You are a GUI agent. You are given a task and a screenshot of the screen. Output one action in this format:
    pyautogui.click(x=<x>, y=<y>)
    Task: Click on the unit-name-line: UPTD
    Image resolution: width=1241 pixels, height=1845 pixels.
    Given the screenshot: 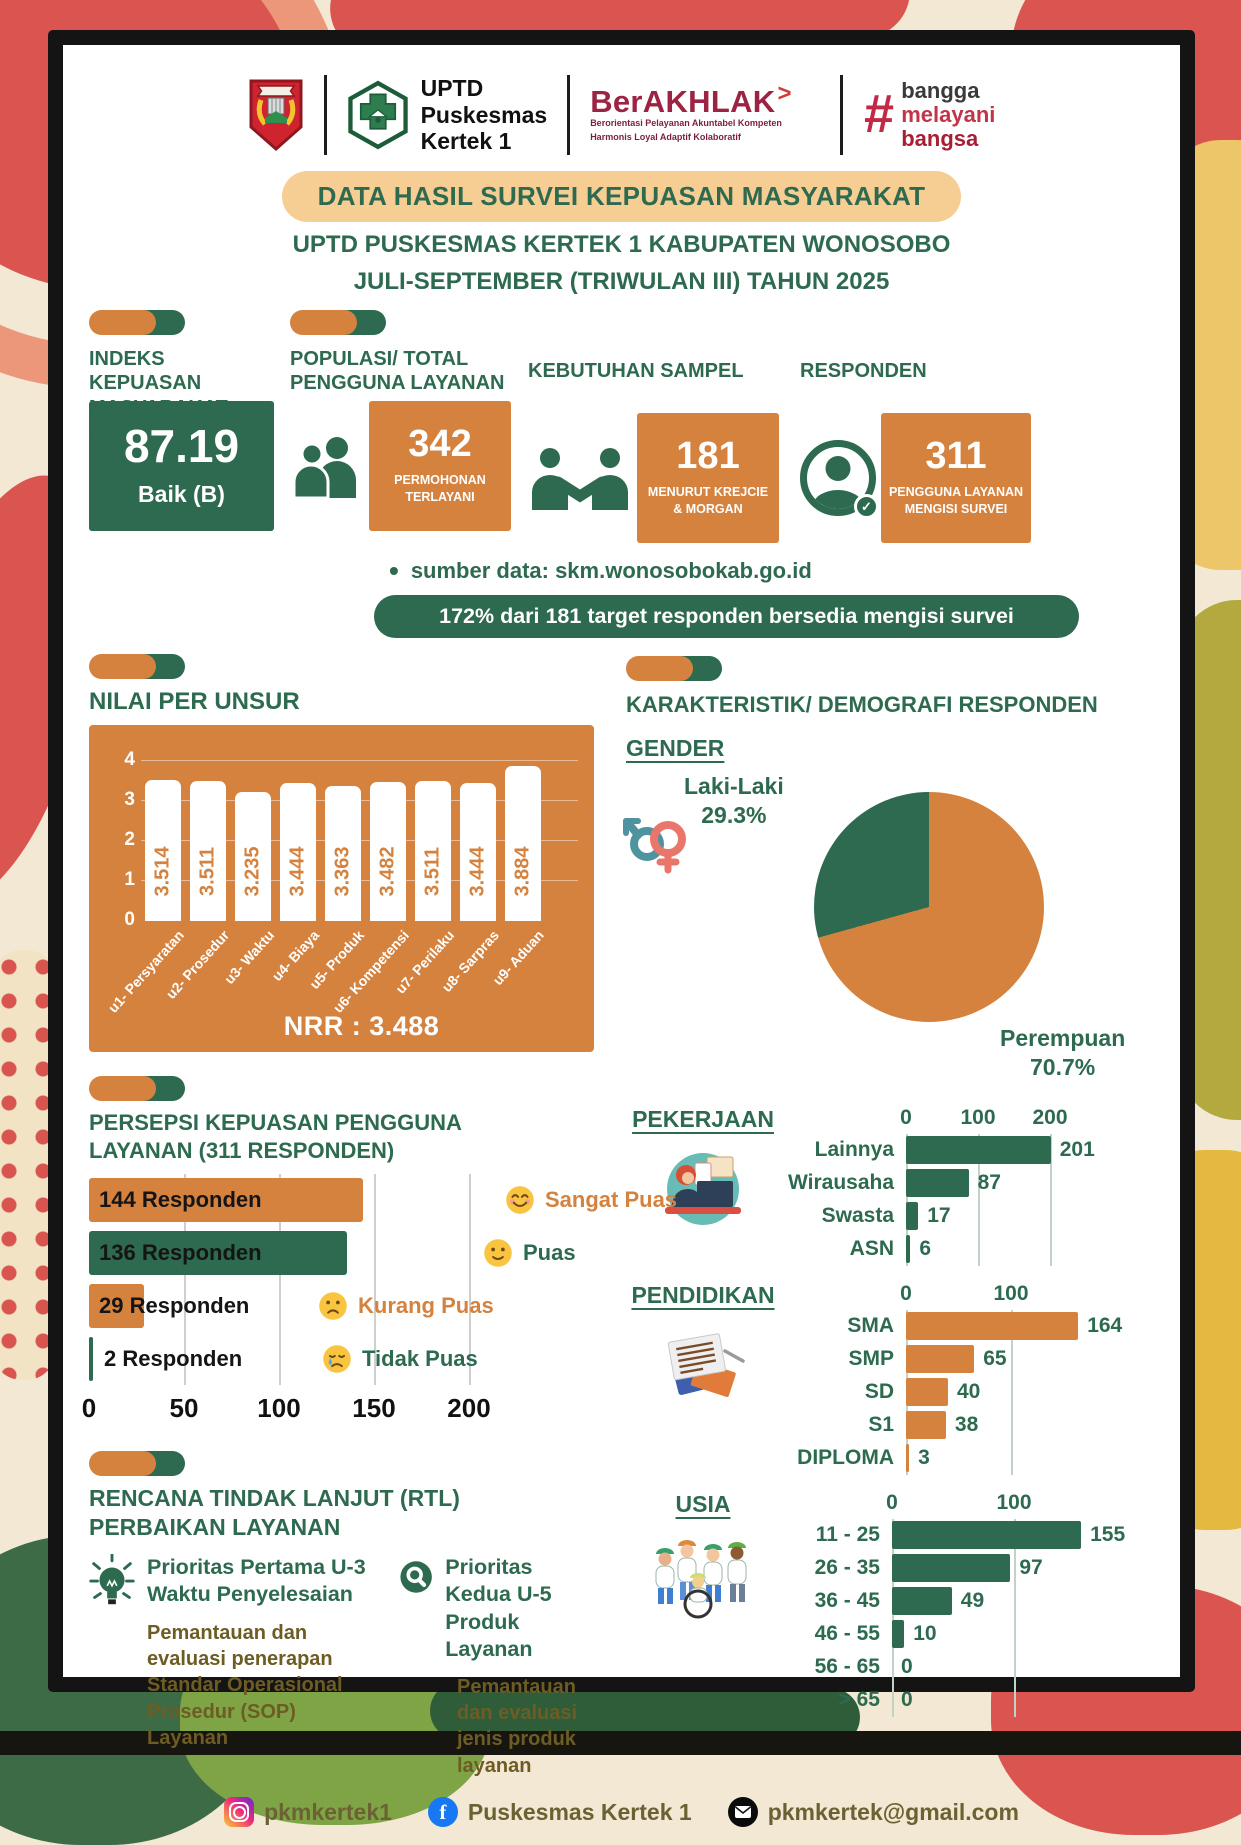 What is the action you would take?
    pyautogui.click(x=452, y=88)
    